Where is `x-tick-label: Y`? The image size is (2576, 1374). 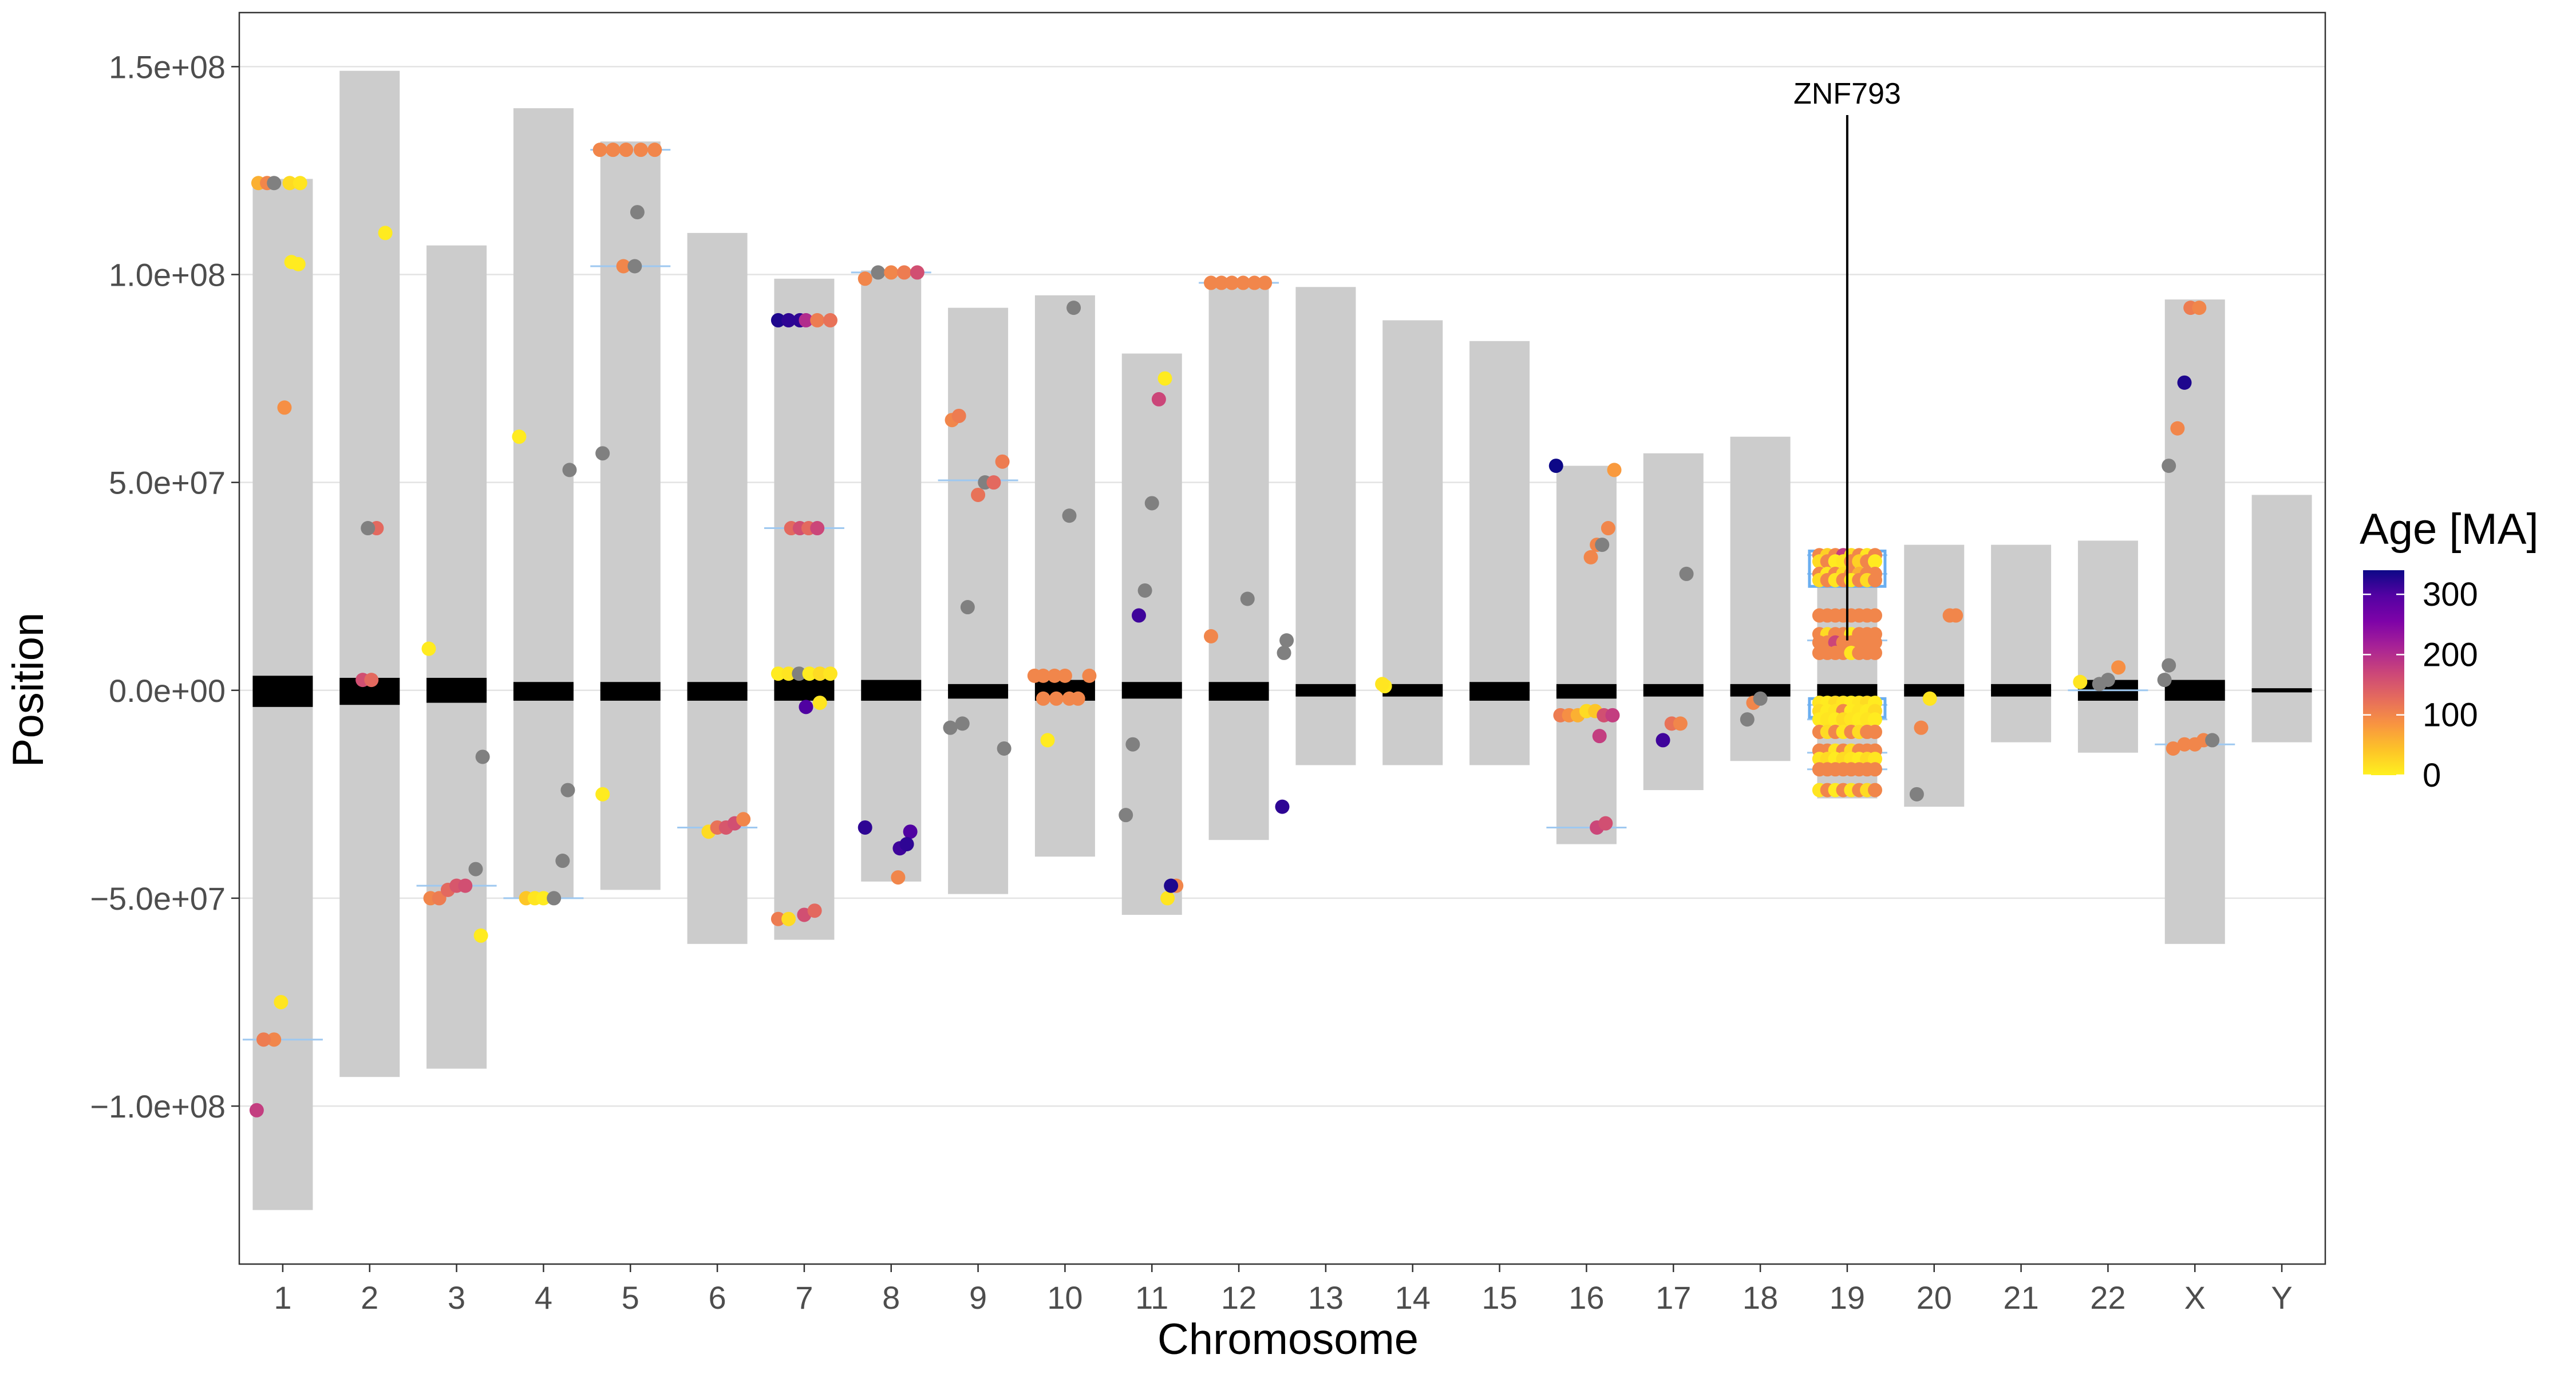
x-tick-label: Y is located at coordinates (2281, 1298).